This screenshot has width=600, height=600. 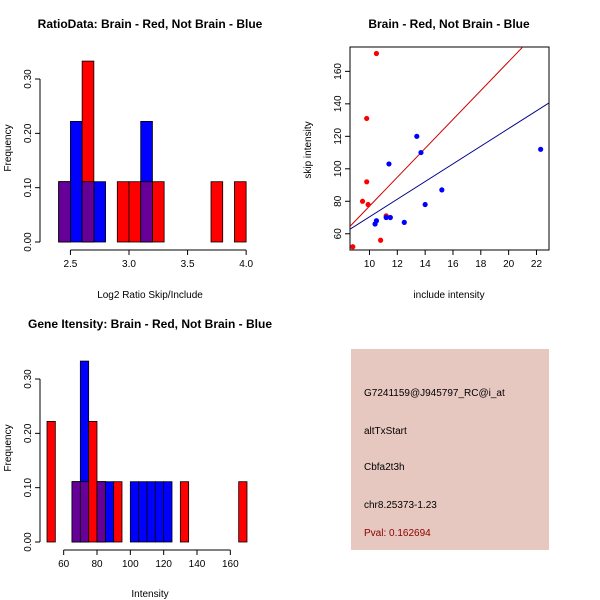 What do you see at coordinates (338, 136) in the screenshot?
I see `y-tick-label: 120` at bounding box center [338, 136].